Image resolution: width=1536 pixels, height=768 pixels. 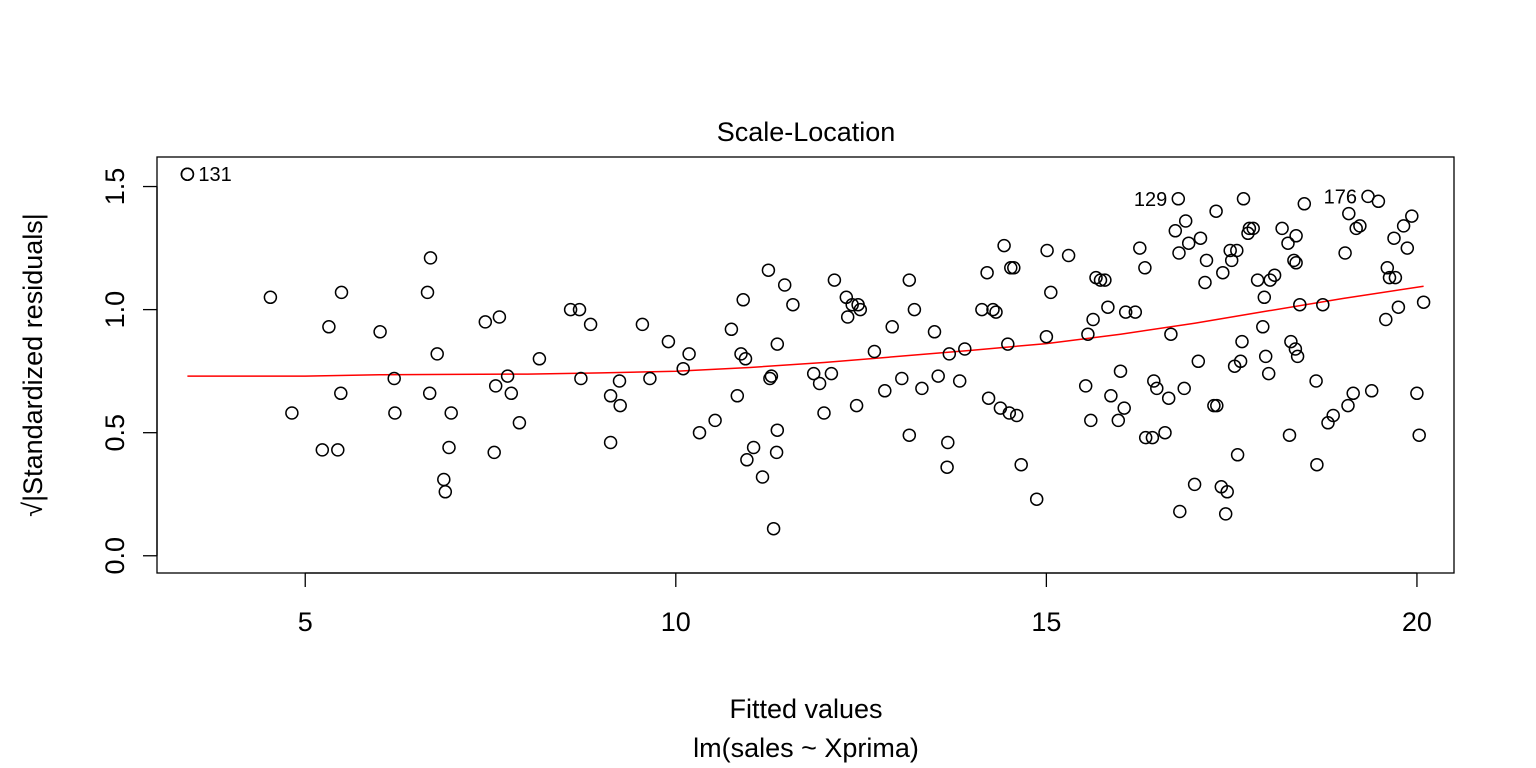 I want to click on y-tick-label: 0.5, so click(x=115, y=433).